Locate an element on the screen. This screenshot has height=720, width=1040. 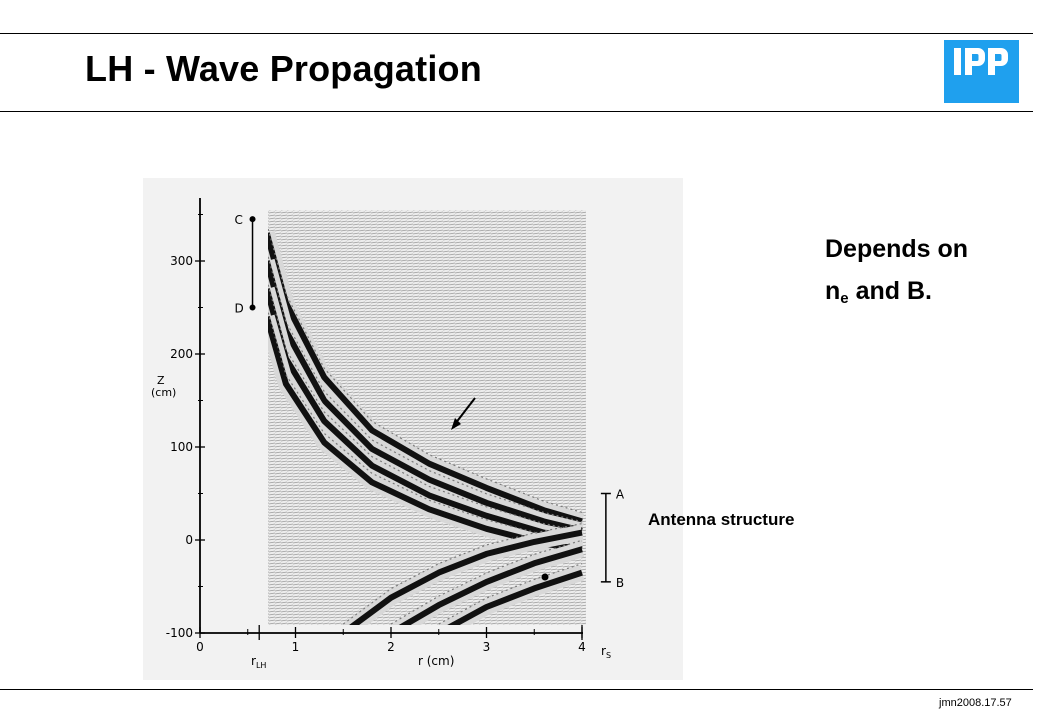
y-tick-label: 200 is located at coordinates (181, 354).